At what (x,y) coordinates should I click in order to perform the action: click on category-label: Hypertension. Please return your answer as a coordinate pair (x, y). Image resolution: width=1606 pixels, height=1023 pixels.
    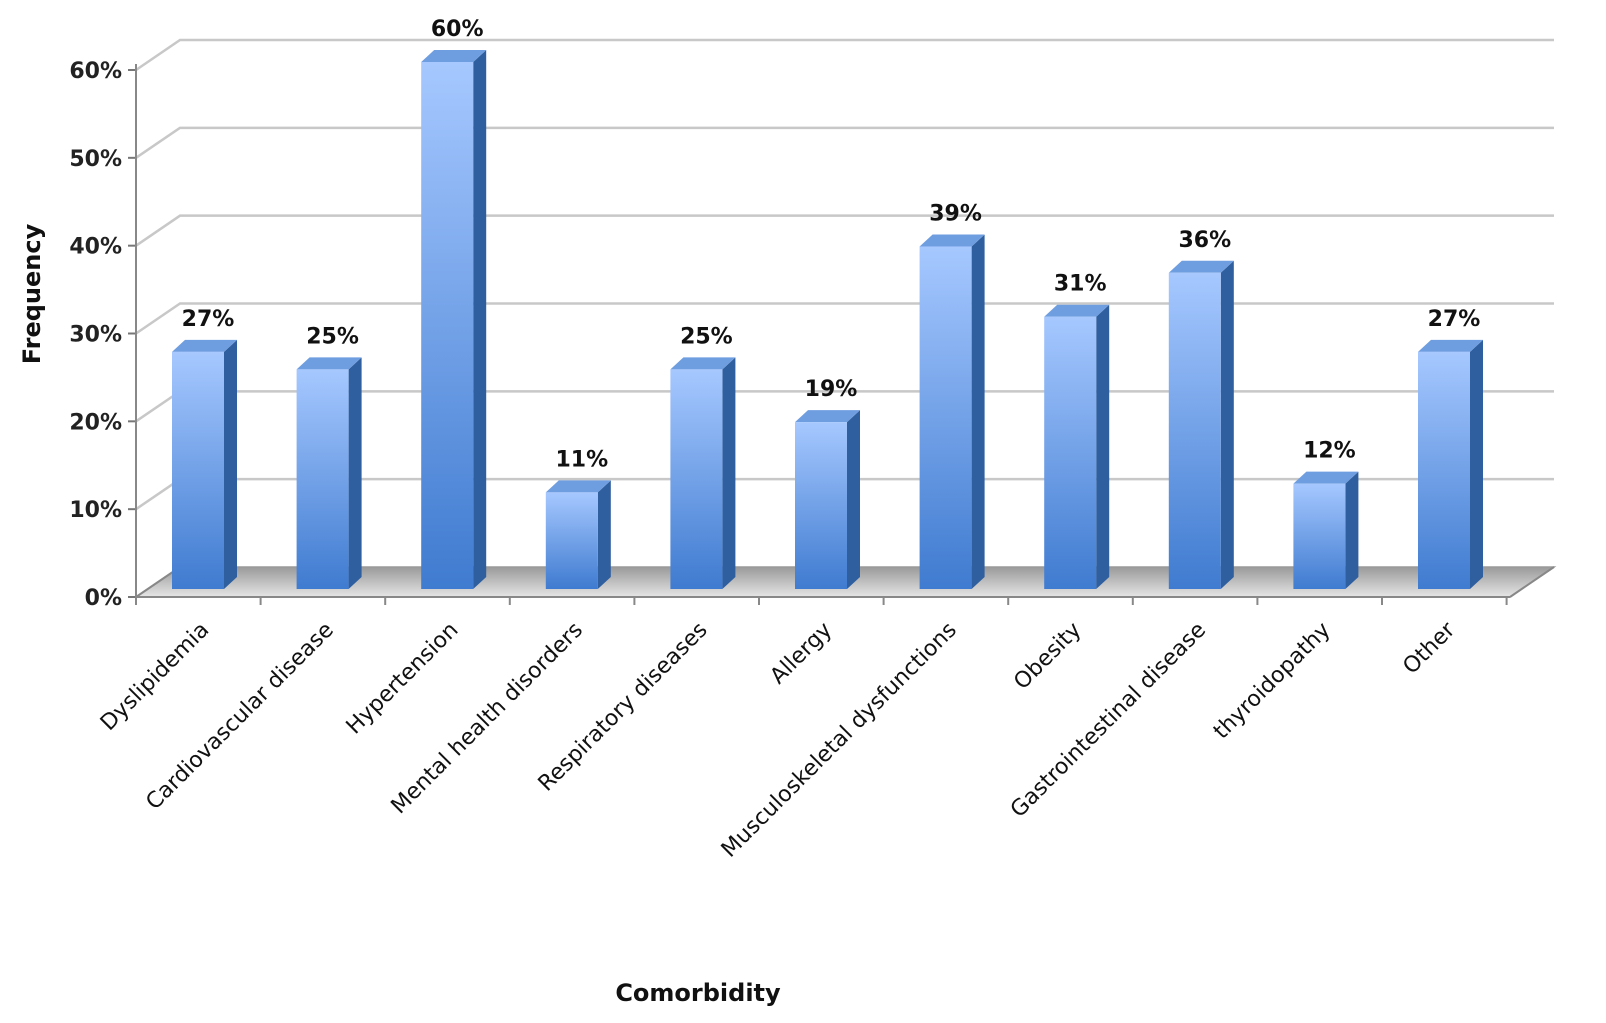
    Looking at the image, I should click on (403, 679).